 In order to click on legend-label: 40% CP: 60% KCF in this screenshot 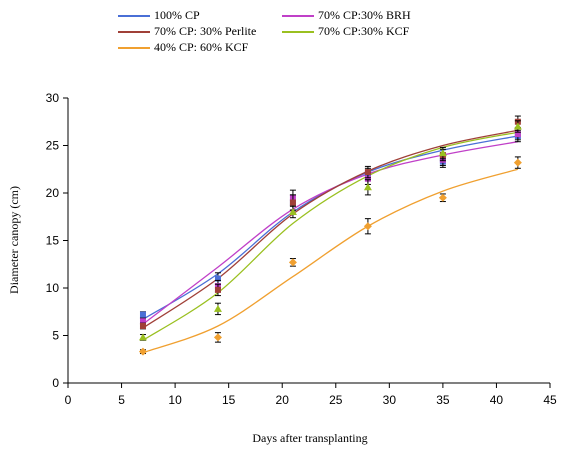, I will do `click(201, 47)`.